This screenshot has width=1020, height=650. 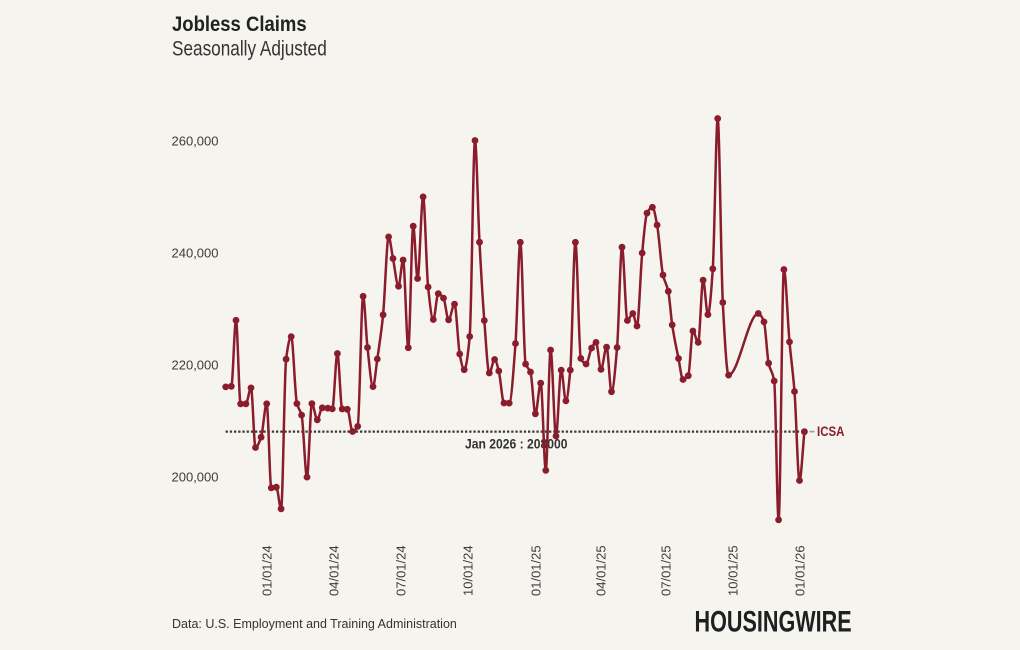 I want to click on svg-text: 01/01/24, so click(x=267, y=570).